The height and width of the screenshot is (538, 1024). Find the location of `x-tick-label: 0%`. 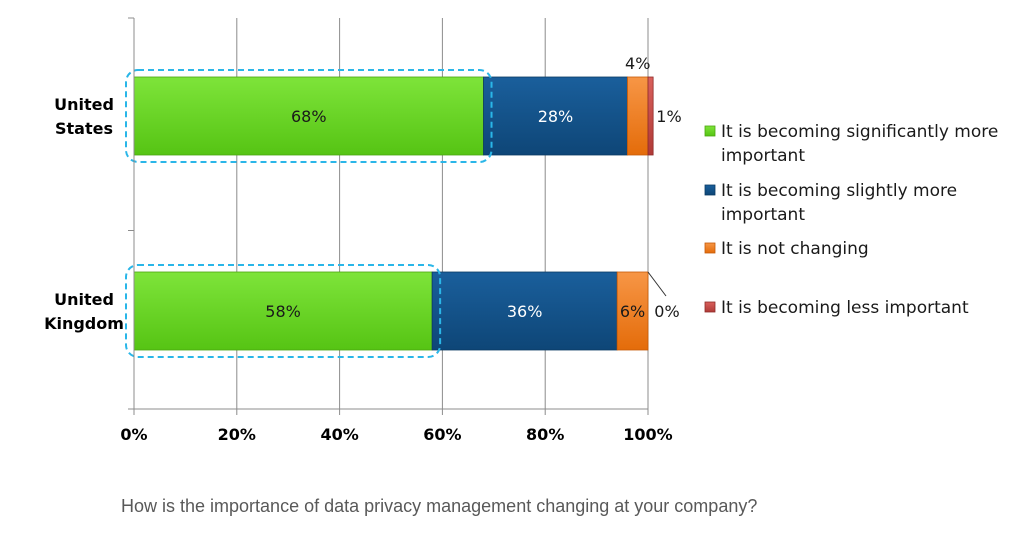

x-tick-label: 0% is located at coordinates (133, 434).